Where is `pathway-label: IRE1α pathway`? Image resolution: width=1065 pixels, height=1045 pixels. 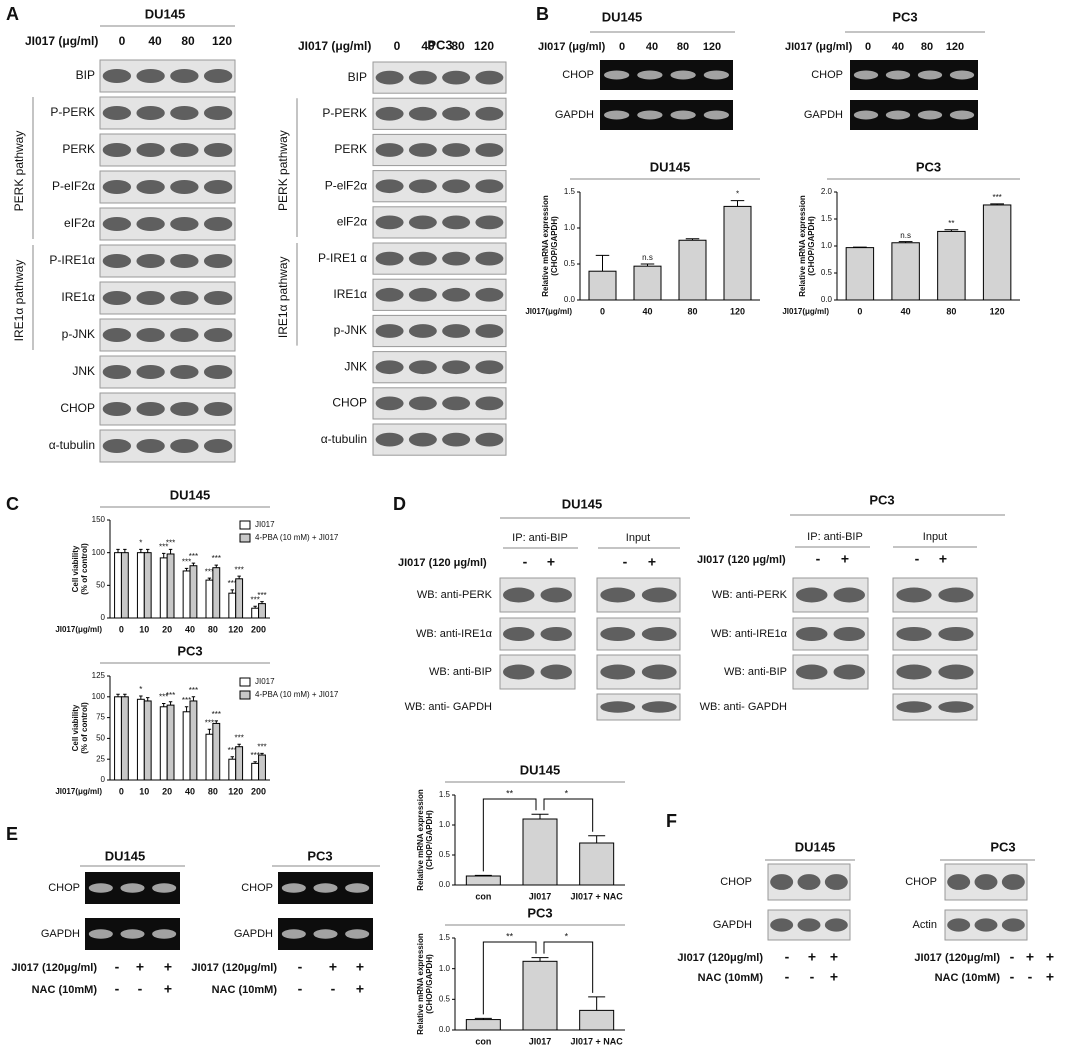 pathway-label: IRE1α pathway is located at coordinates (283, 297).